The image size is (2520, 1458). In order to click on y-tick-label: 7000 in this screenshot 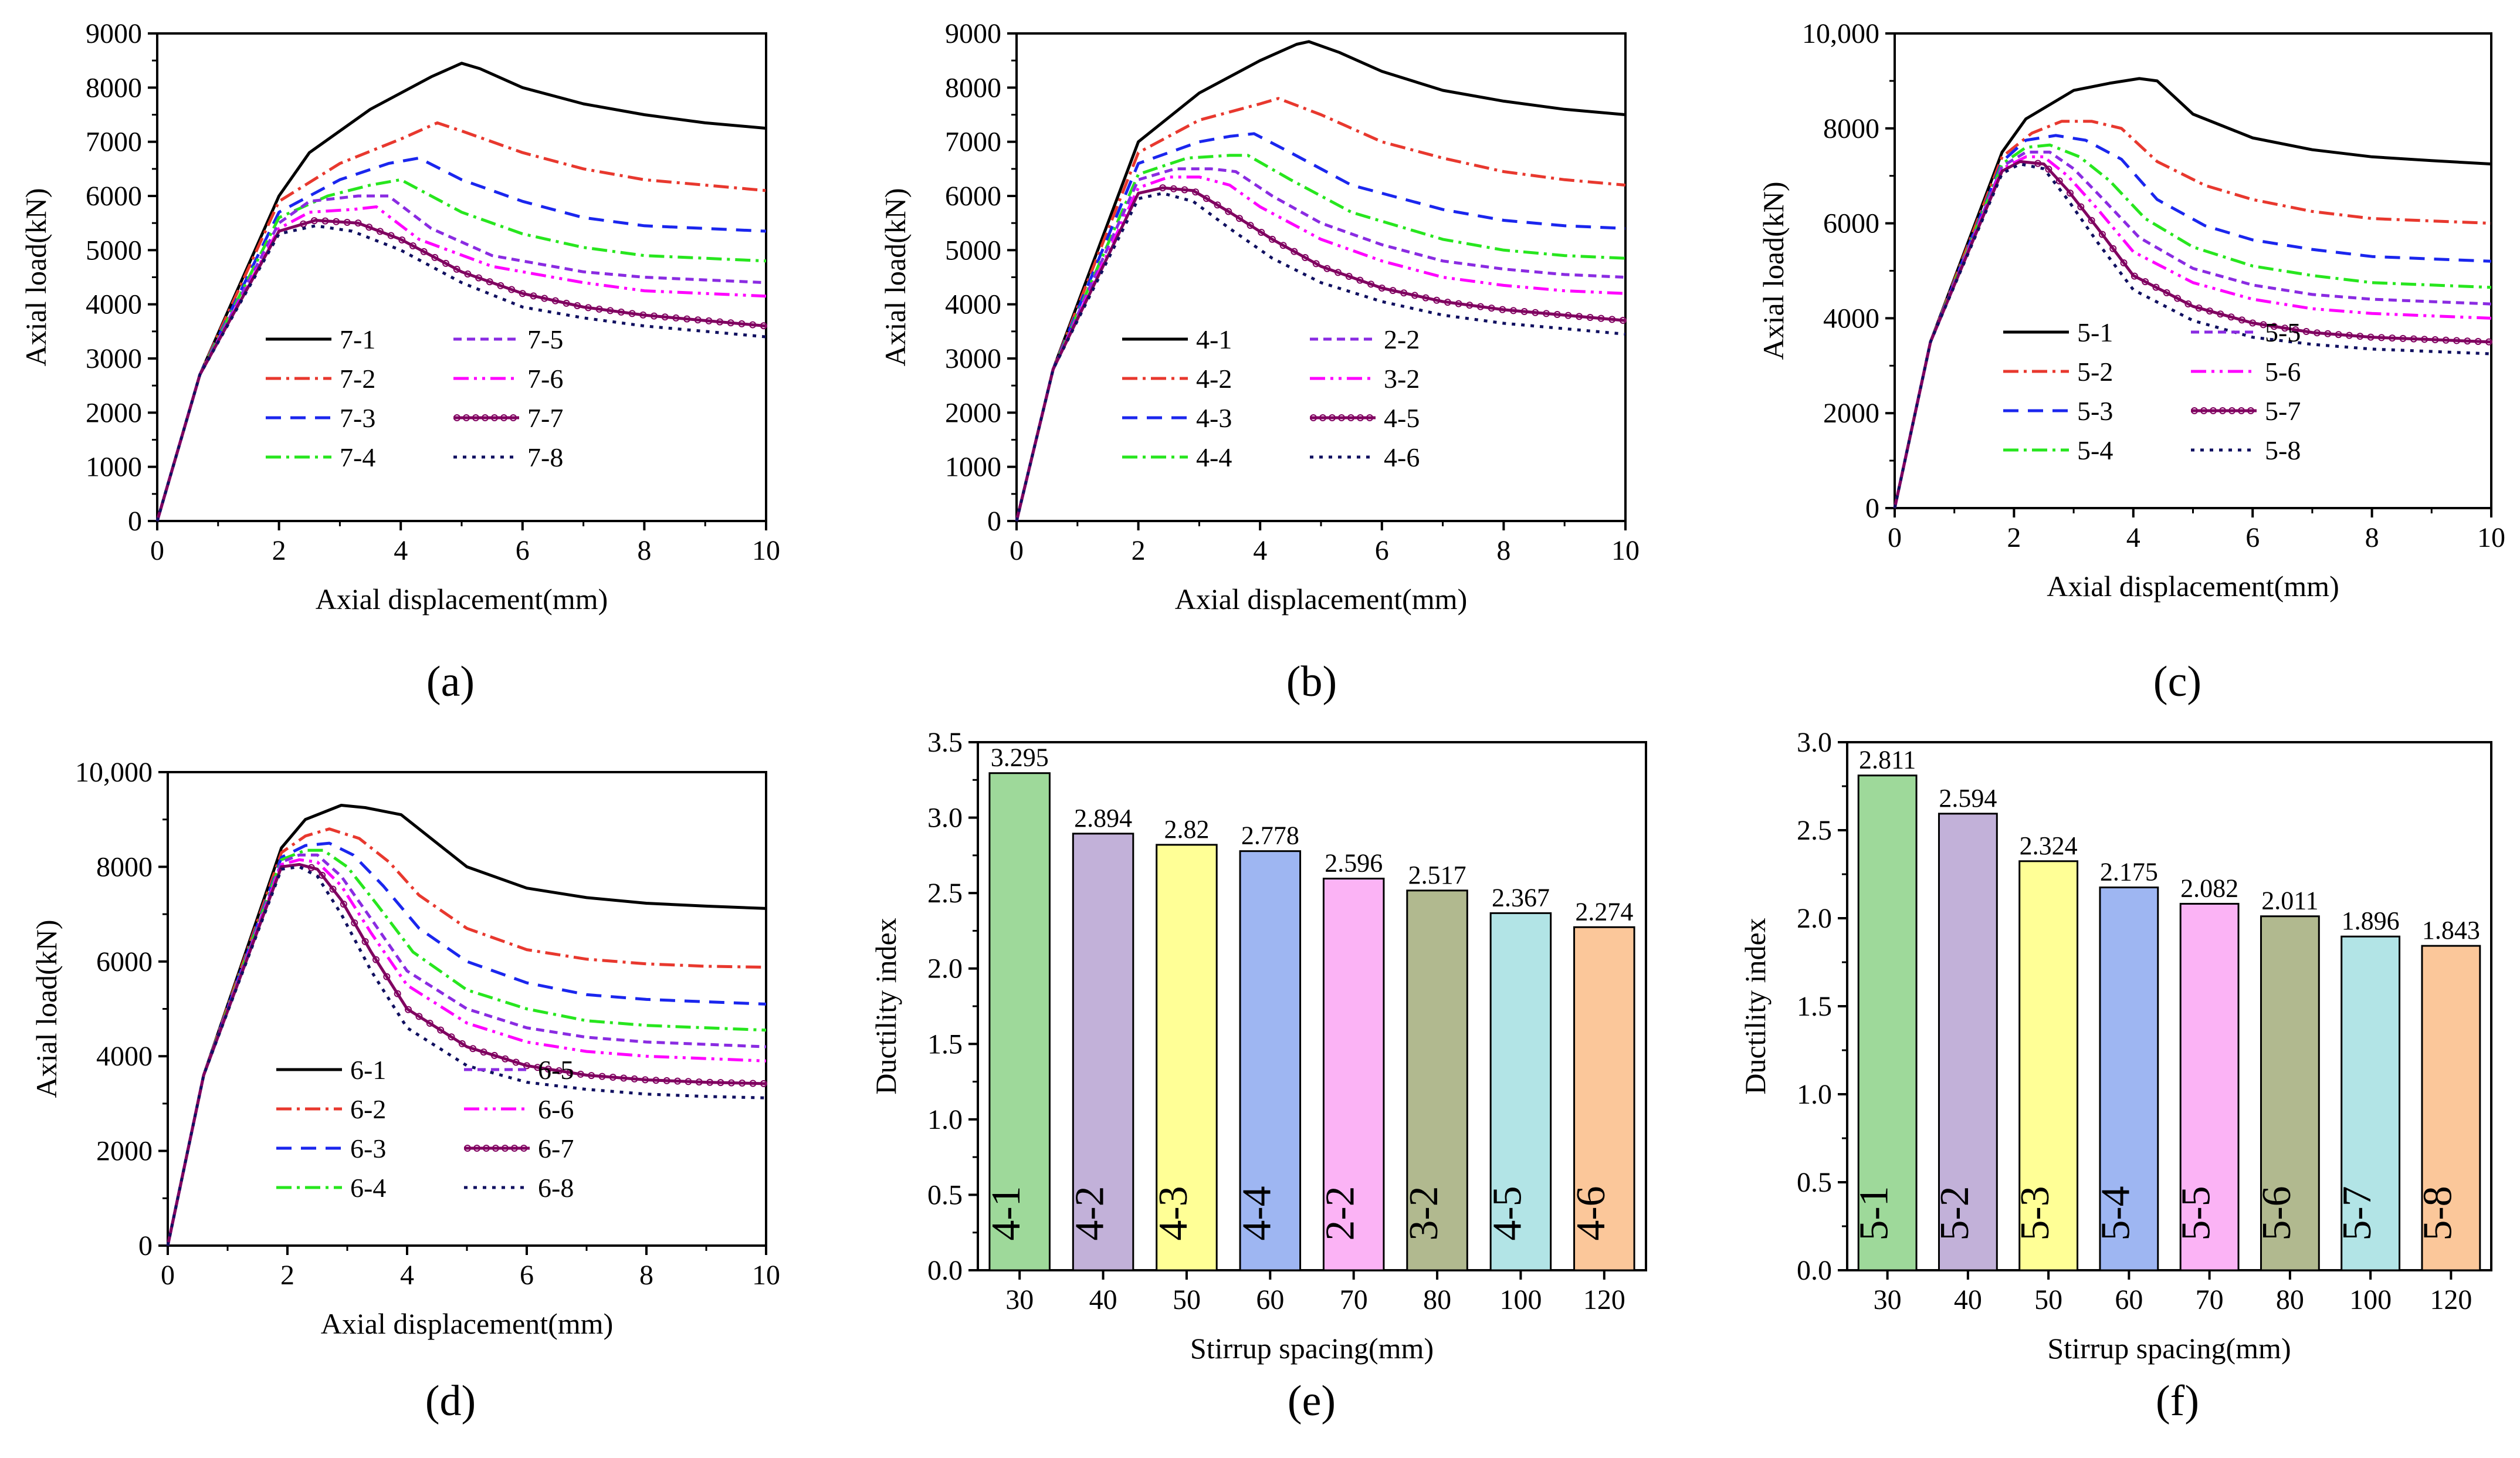, I will do `click(114, 142)`.